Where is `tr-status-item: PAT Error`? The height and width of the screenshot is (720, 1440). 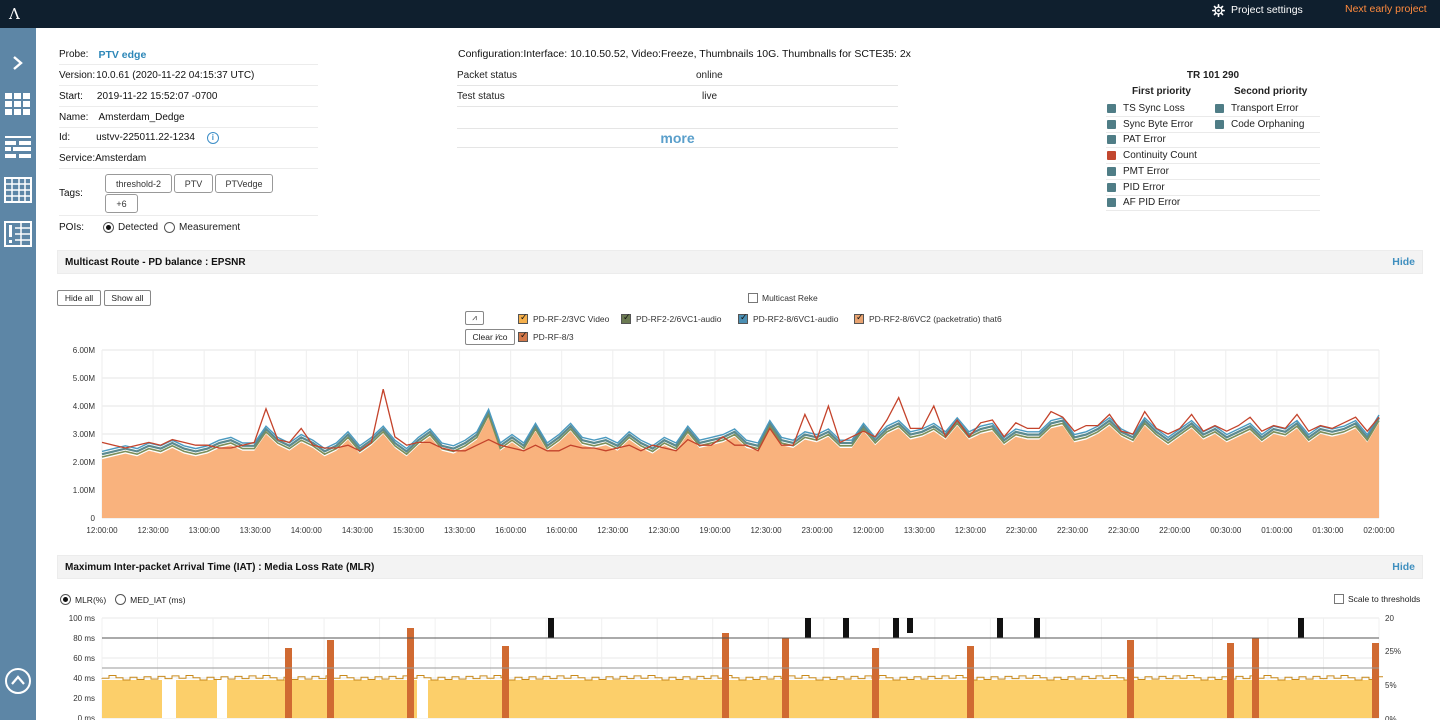 tr-status-item: PAT Error is located at coordinates (1136, 139).